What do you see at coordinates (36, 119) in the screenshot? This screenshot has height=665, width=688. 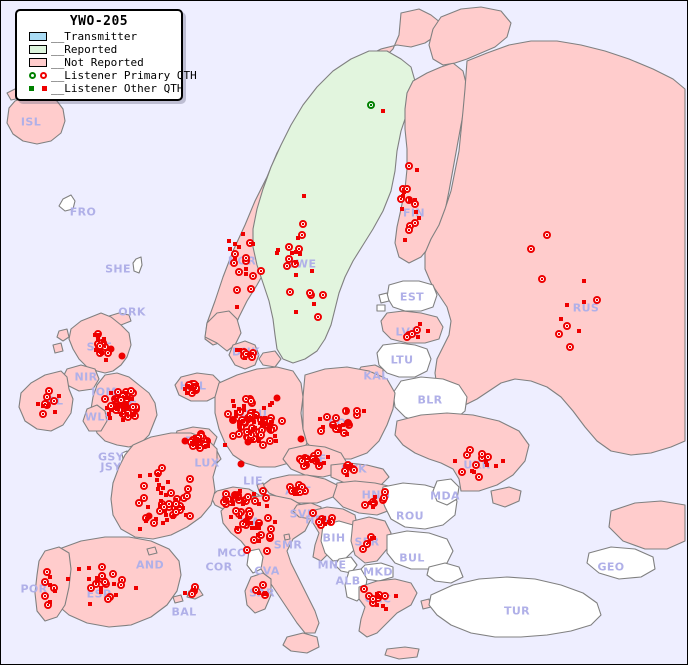 I see `country-ISL` at bounding box center [36, 119].